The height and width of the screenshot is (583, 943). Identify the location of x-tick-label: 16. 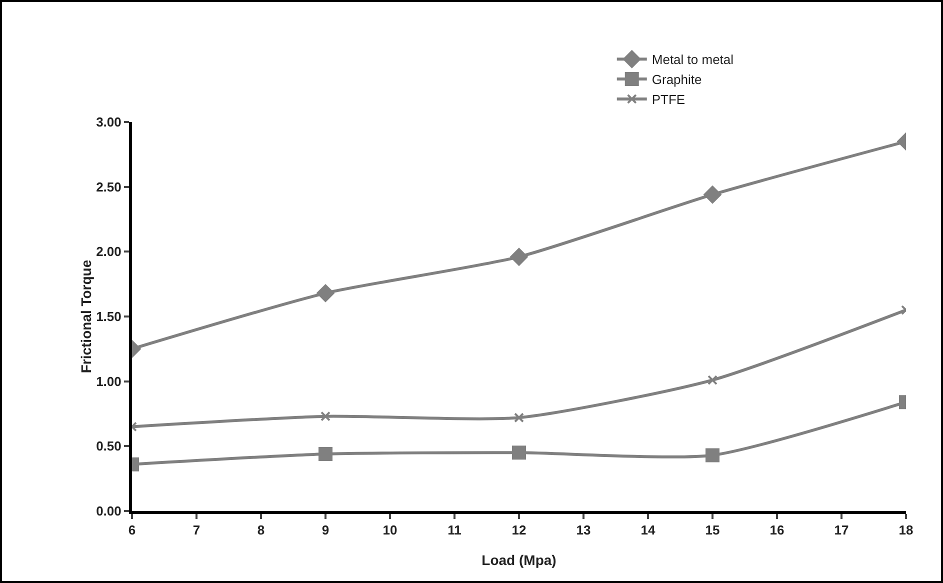
(777, 530).